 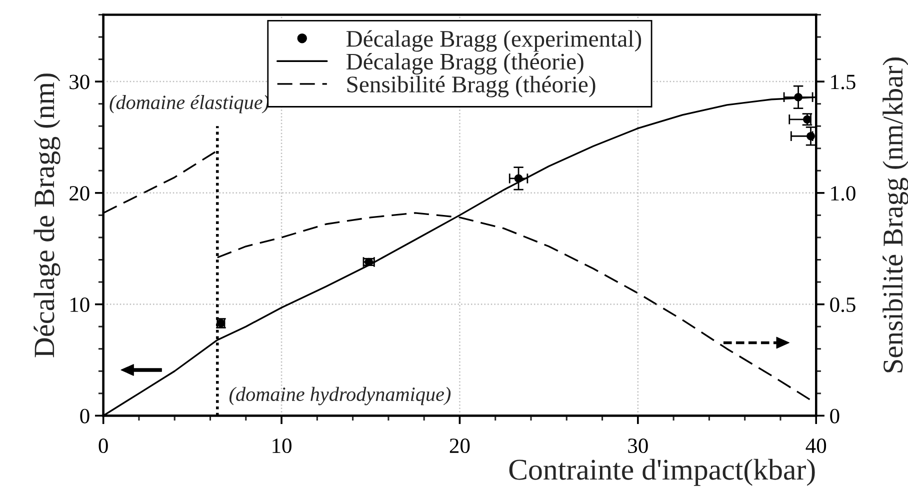 I want to click on annotation: (domaine élastique), so click(x=189, y=104).